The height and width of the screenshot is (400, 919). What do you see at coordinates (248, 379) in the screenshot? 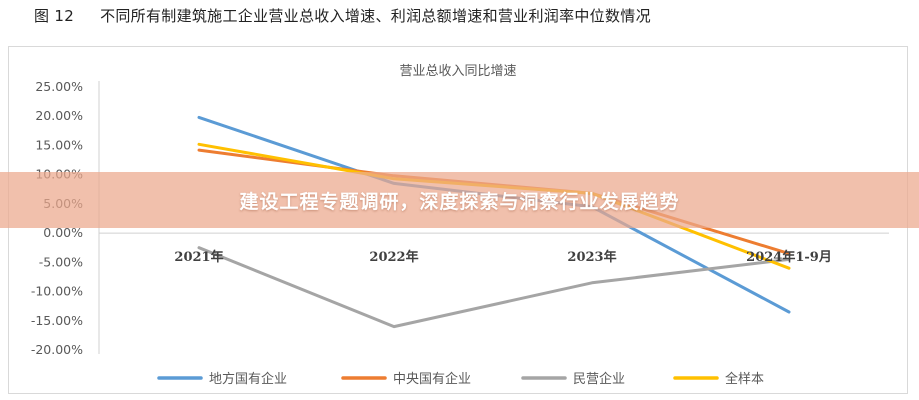
I see `legend-label: 地方国有企业` at bounding box center [248, 379].